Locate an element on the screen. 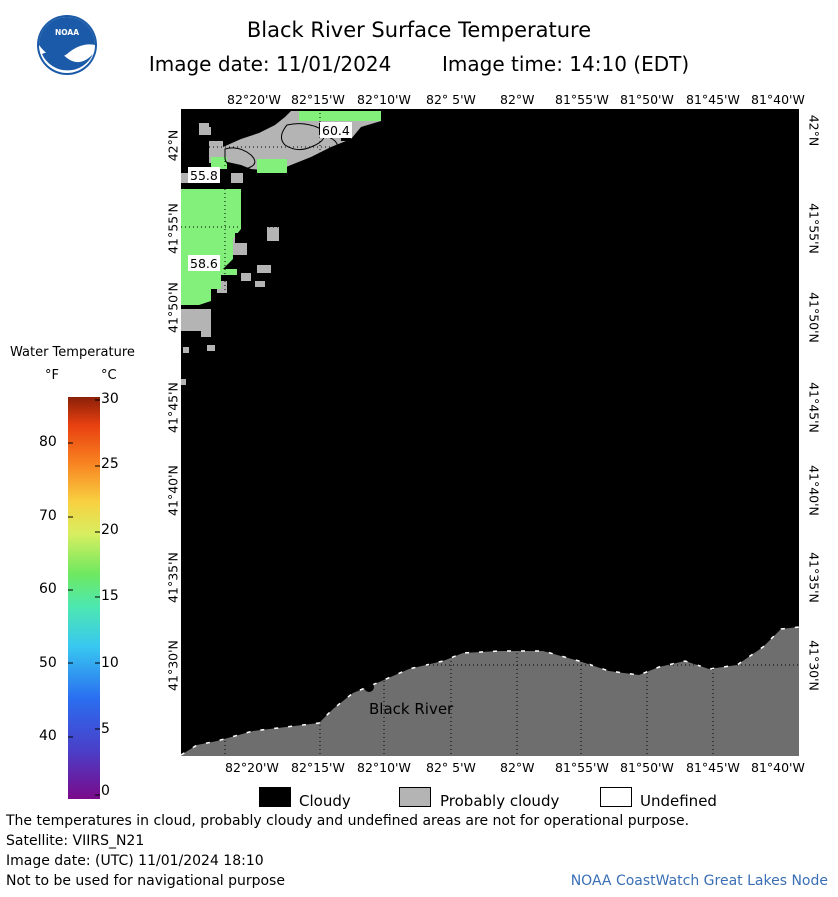  legend-c-tick: 30 is located at coordinates (110, 399).